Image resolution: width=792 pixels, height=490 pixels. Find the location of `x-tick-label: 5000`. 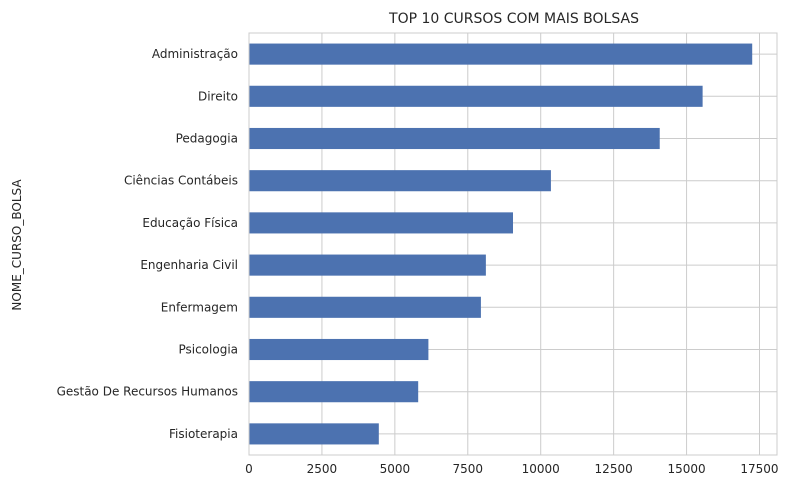

x-tick-label: 5000 is located at coordinates (395, 469).